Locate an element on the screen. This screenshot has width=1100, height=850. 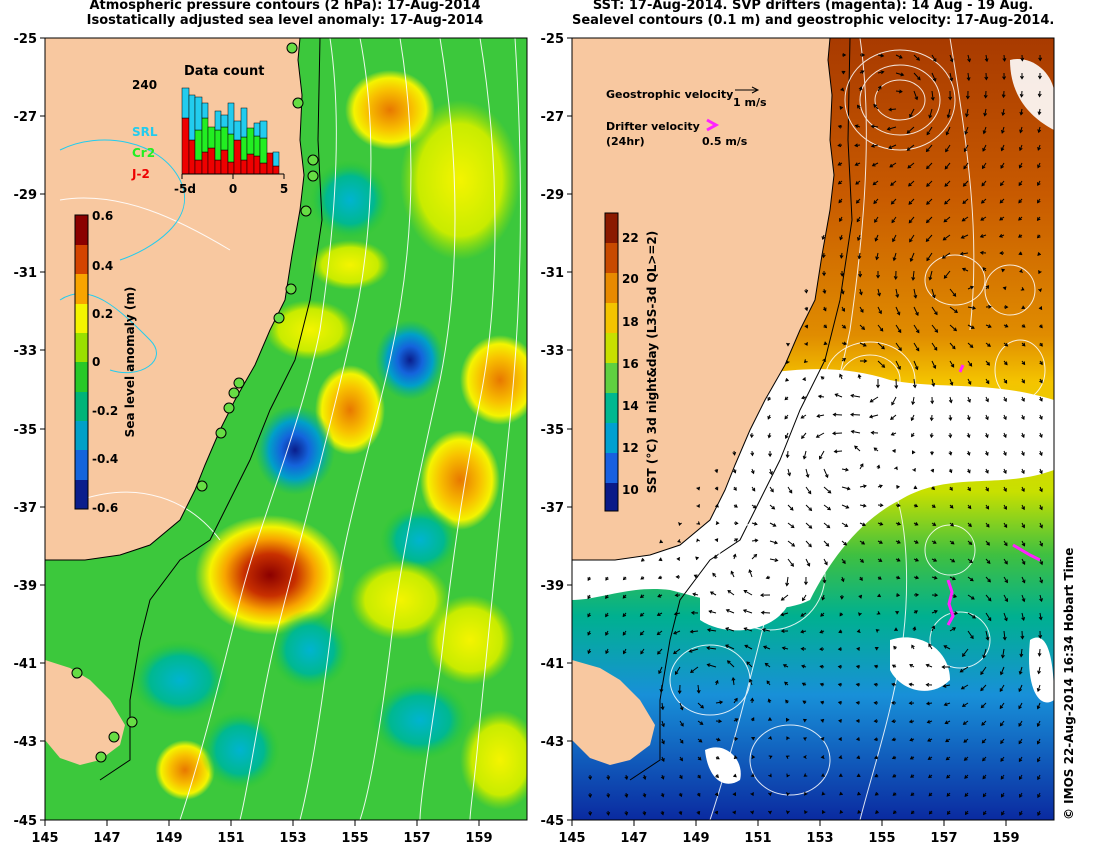
left-lat-axis is located at coordinates (42, 429).